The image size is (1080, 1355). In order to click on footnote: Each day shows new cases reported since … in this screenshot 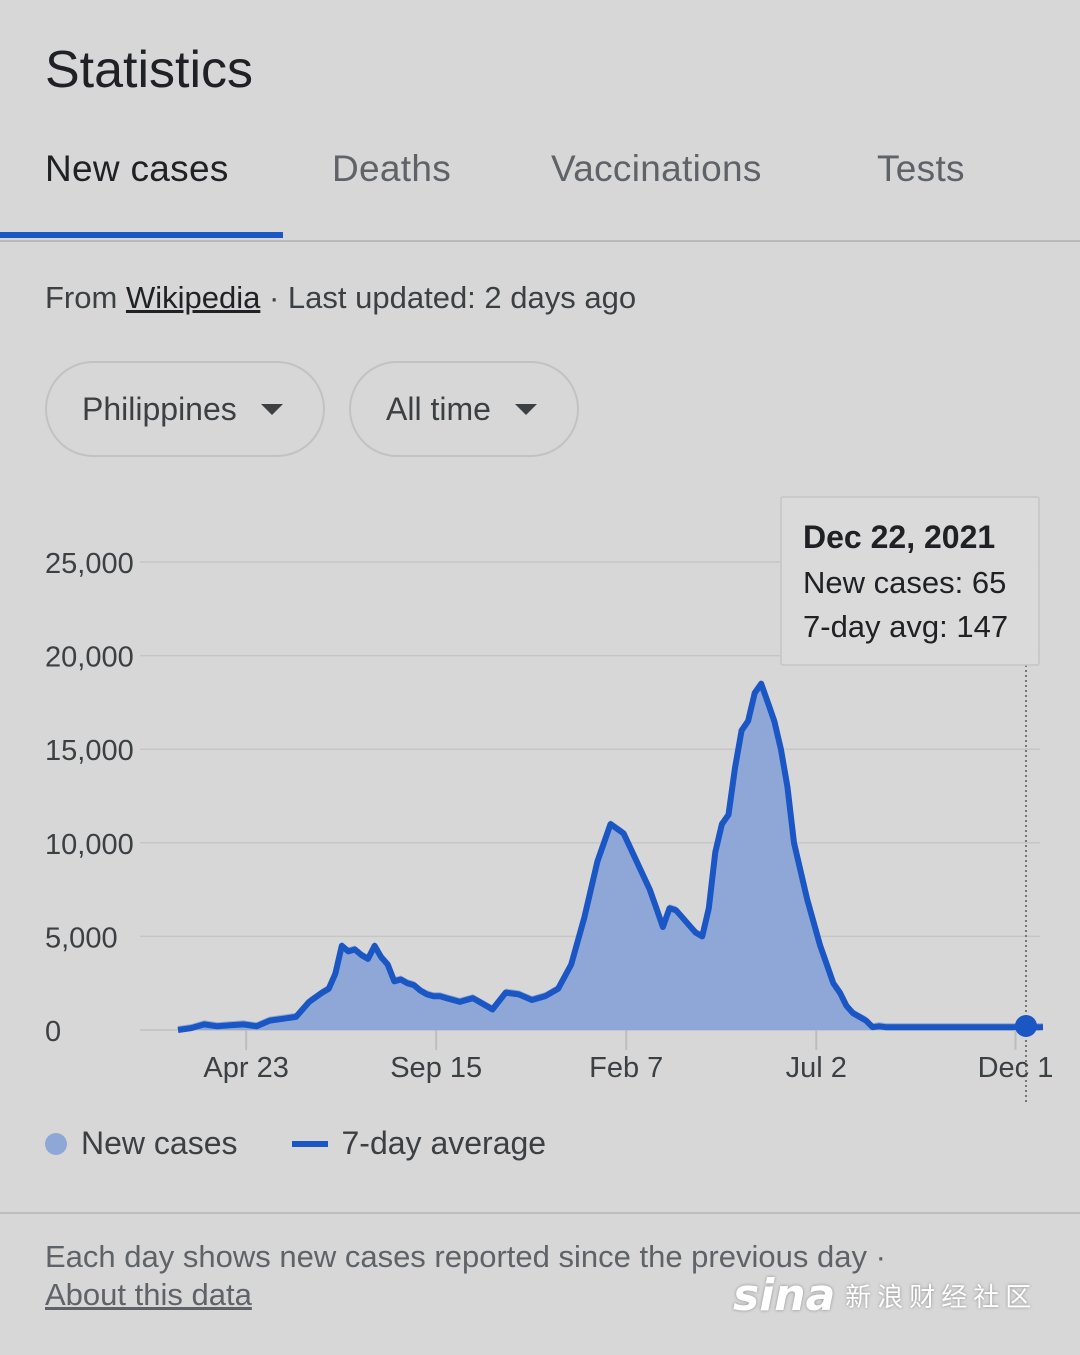, I will do `click(465, 1276)`.